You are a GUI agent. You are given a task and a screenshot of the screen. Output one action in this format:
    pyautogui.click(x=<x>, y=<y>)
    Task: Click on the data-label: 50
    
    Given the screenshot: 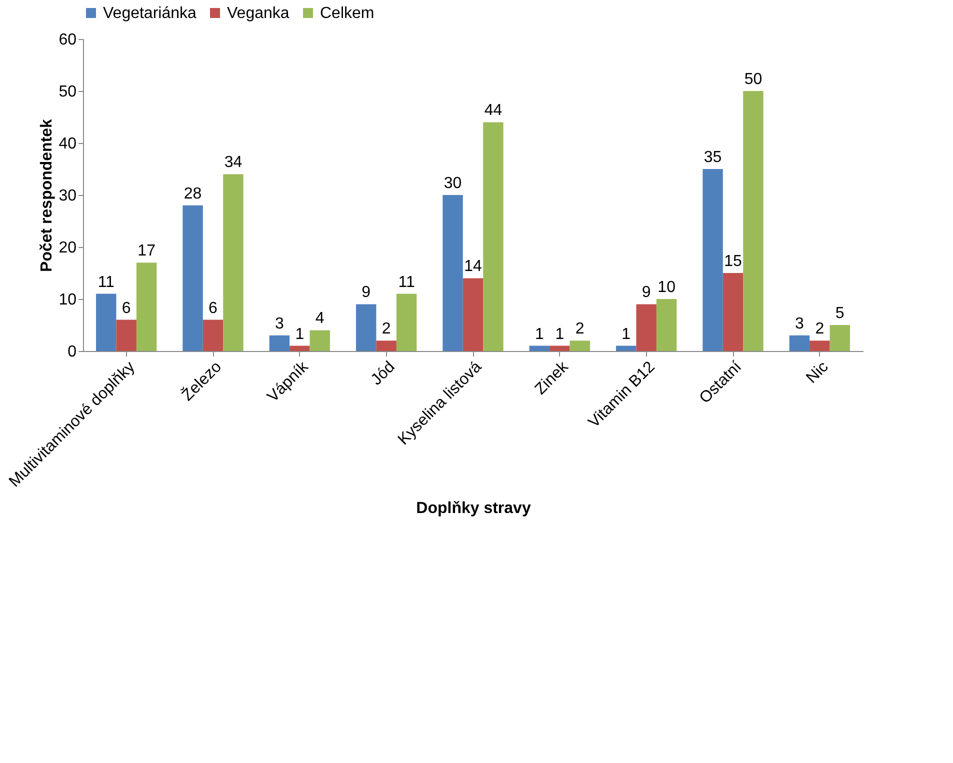 What is the action you would take?
    pyautogui.click(x=753, y=79)
    